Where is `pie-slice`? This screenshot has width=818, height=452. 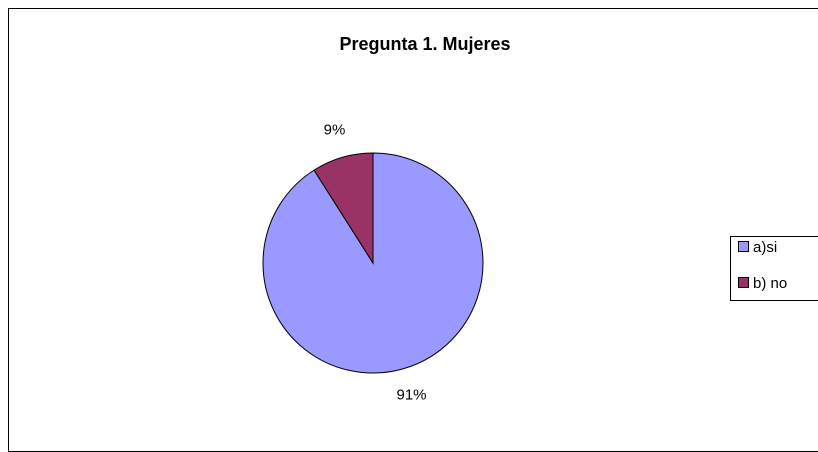
pie-slice is located at coordinates (343, 208).